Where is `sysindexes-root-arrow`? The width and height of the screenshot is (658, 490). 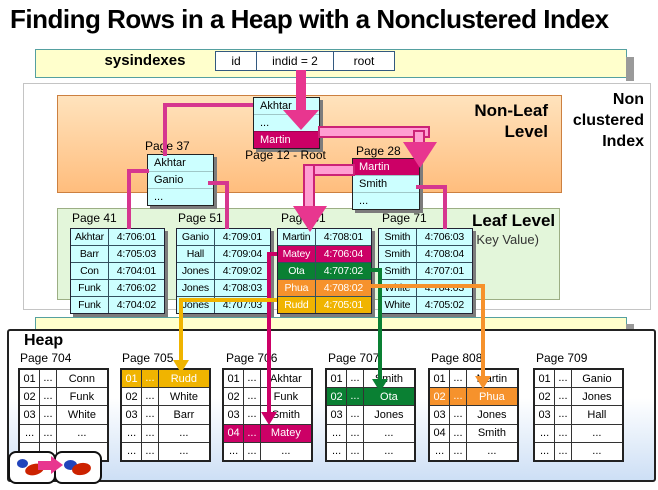 sysindexes-root-arrow is located at coordinates (301, 91).